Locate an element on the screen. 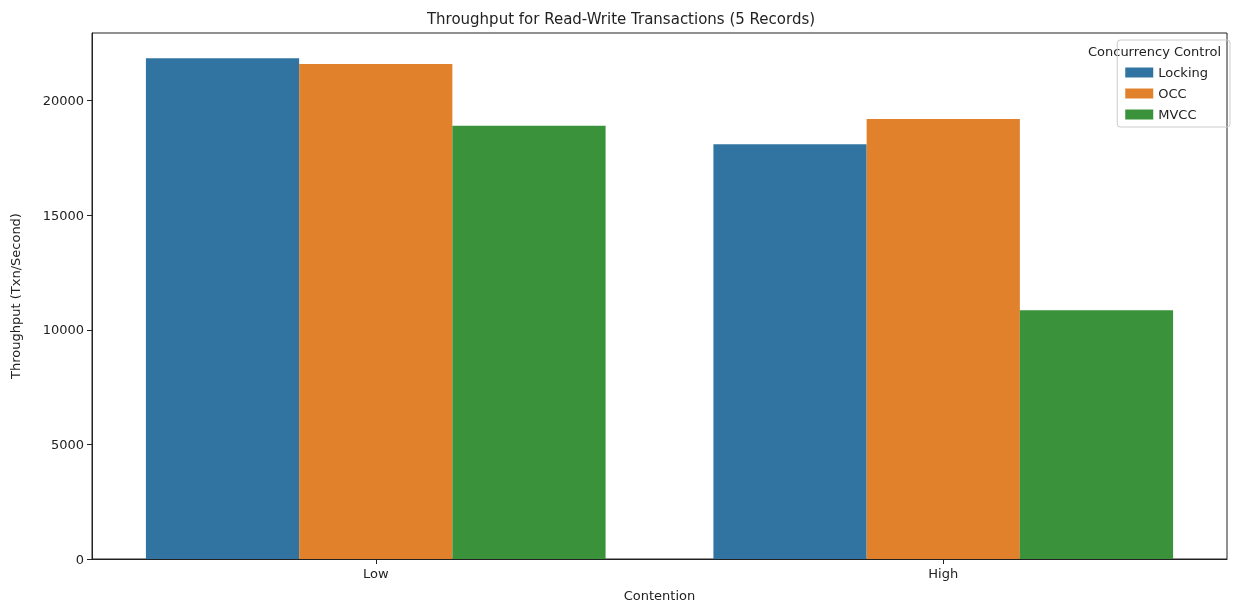 This screenshot has width=1242, height=607. y-tick-label: 20000 is located at coordinates (63, 101).